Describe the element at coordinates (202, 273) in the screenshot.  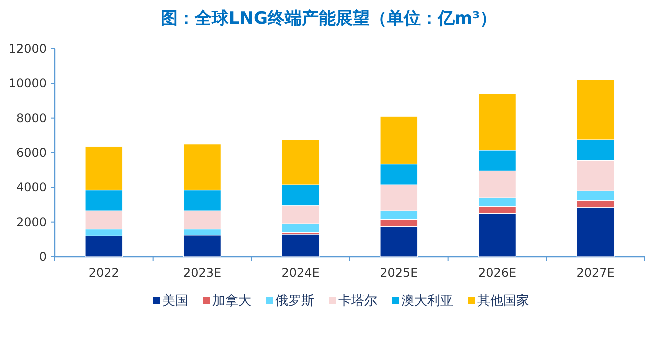
I see `x-tick-label: 2023E` at that location.